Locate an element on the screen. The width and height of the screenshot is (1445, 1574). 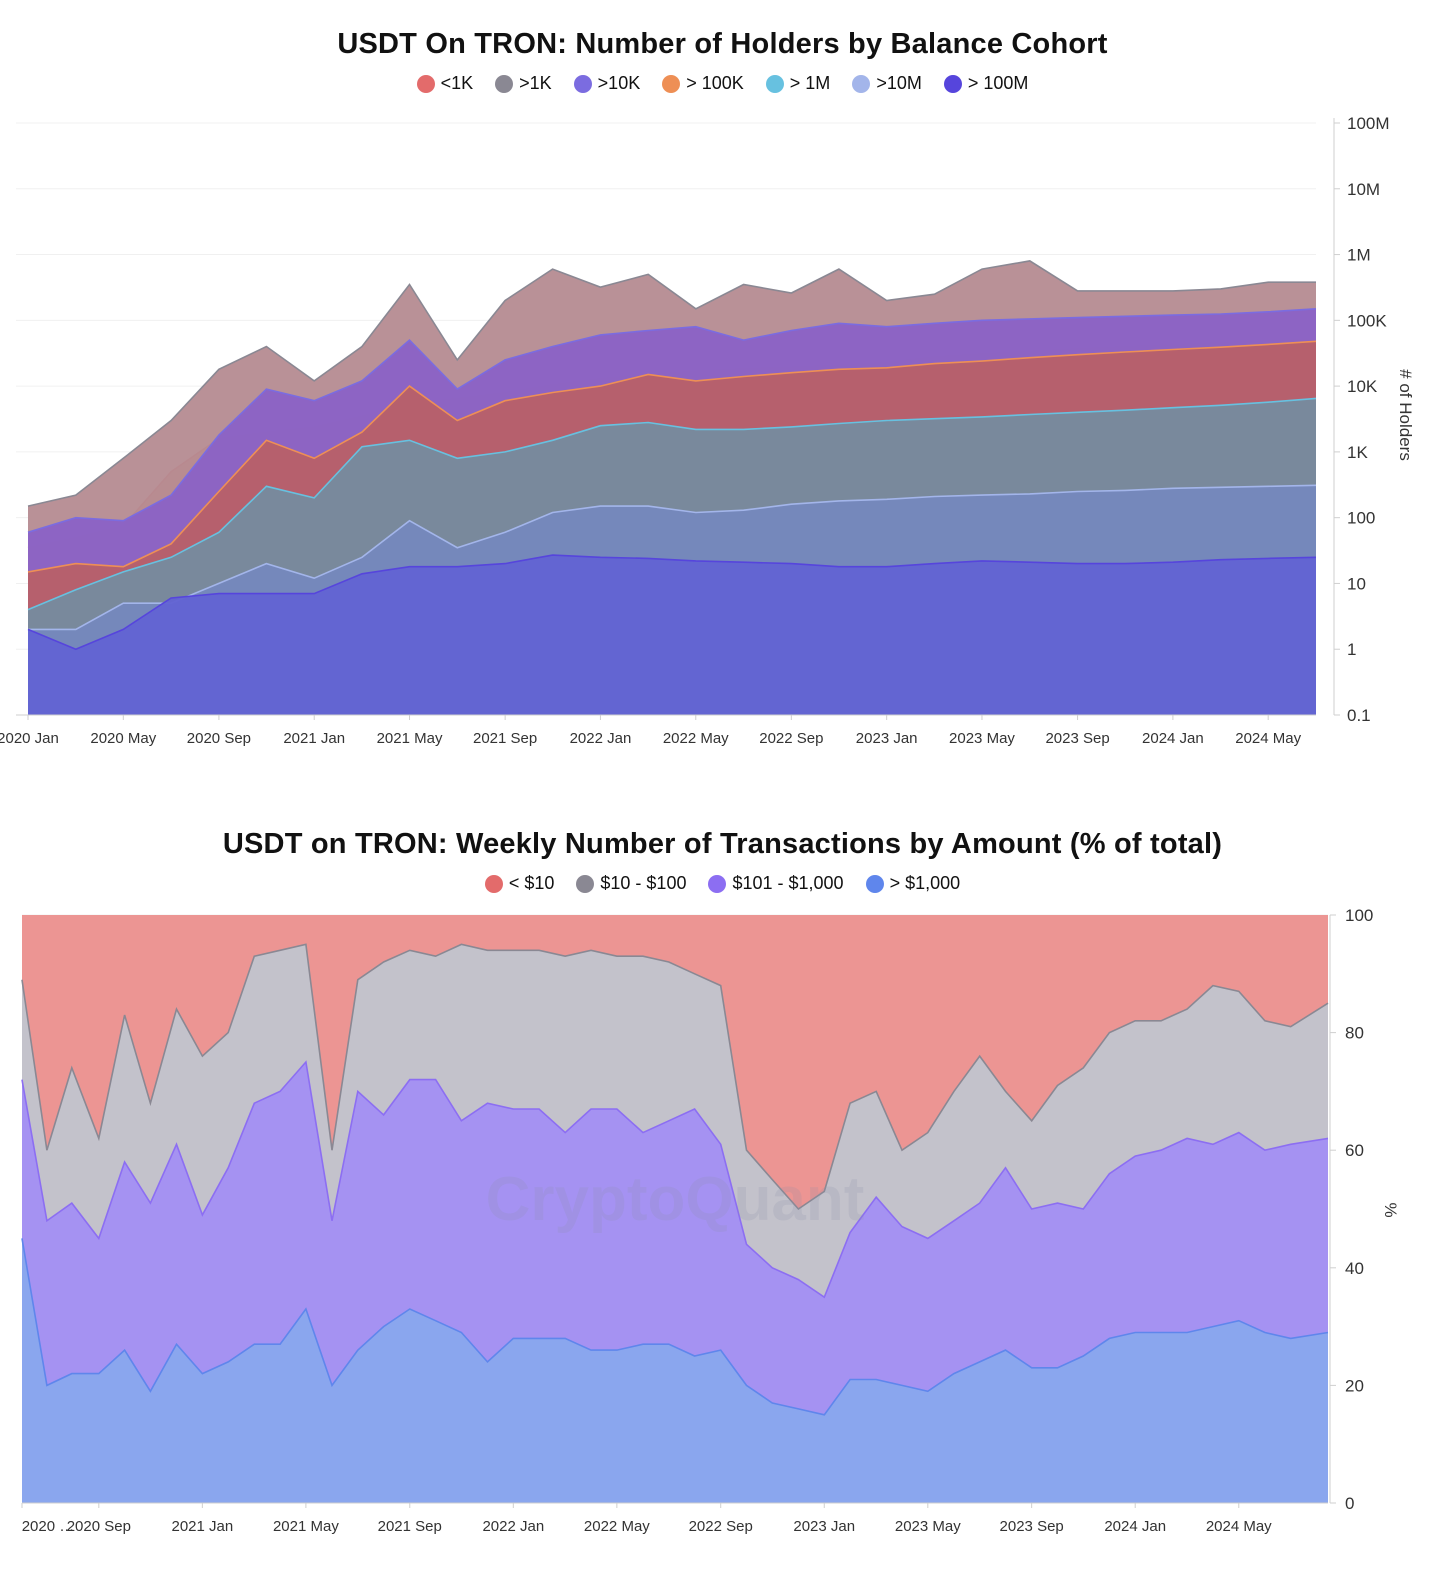
legend-item-gt100m: > 100M is located at coordinates (986, 83).